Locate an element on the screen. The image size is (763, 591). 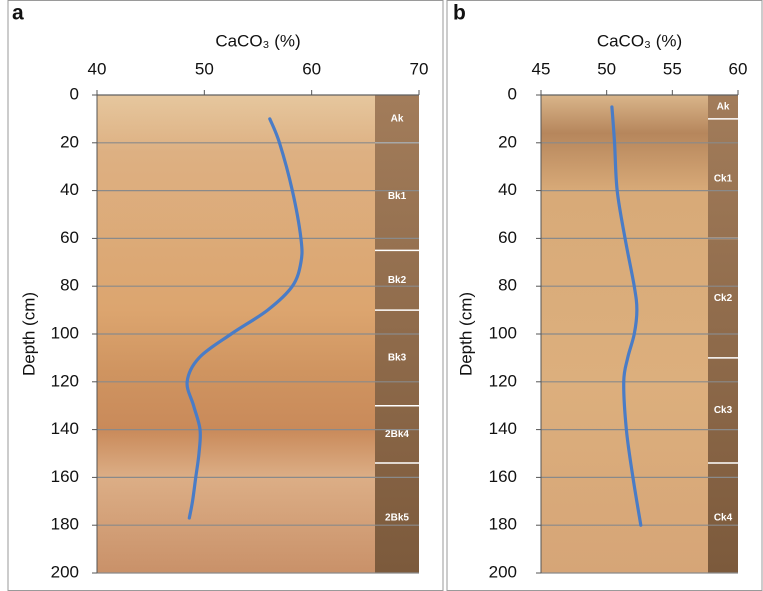
horizon-label: 2Bk5 is located at coordinates (397, 518).